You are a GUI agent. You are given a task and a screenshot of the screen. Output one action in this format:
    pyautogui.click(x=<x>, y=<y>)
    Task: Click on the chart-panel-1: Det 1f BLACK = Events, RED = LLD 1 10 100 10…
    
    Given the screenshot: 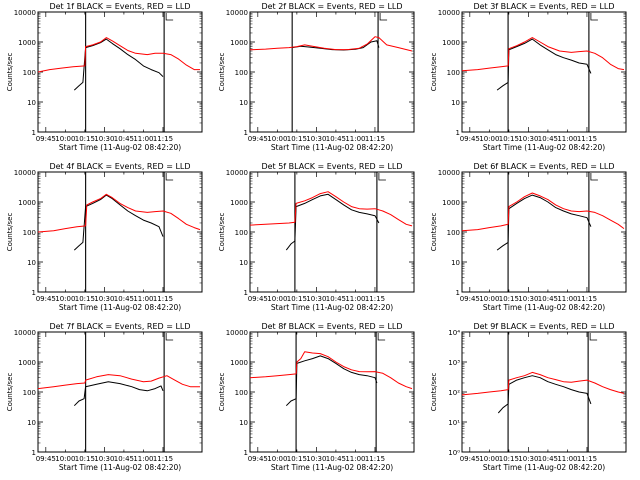 What is the action you would take?
    pyautogui.click(x=104, y=77)
    